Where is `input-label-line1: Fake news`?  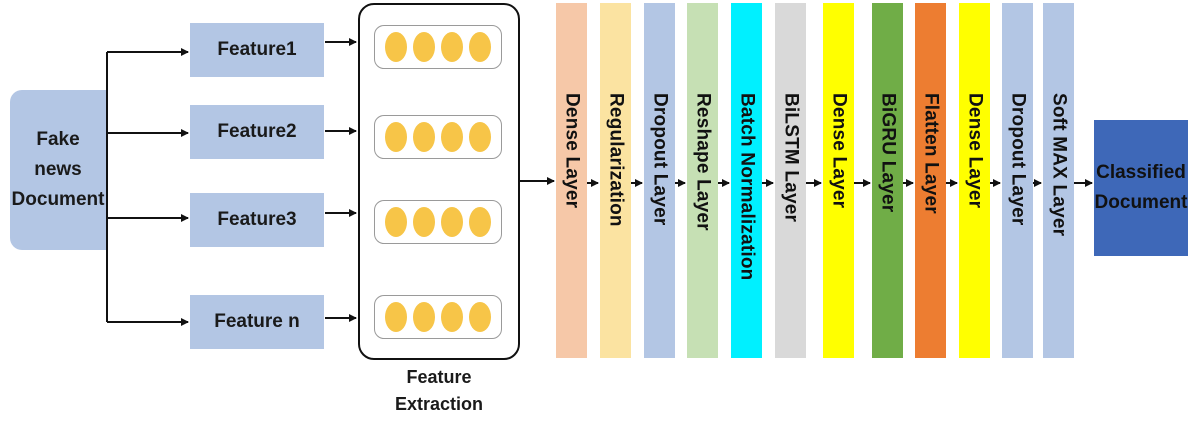 input-label-line1: Fake news is located at coordinates (58, 154).